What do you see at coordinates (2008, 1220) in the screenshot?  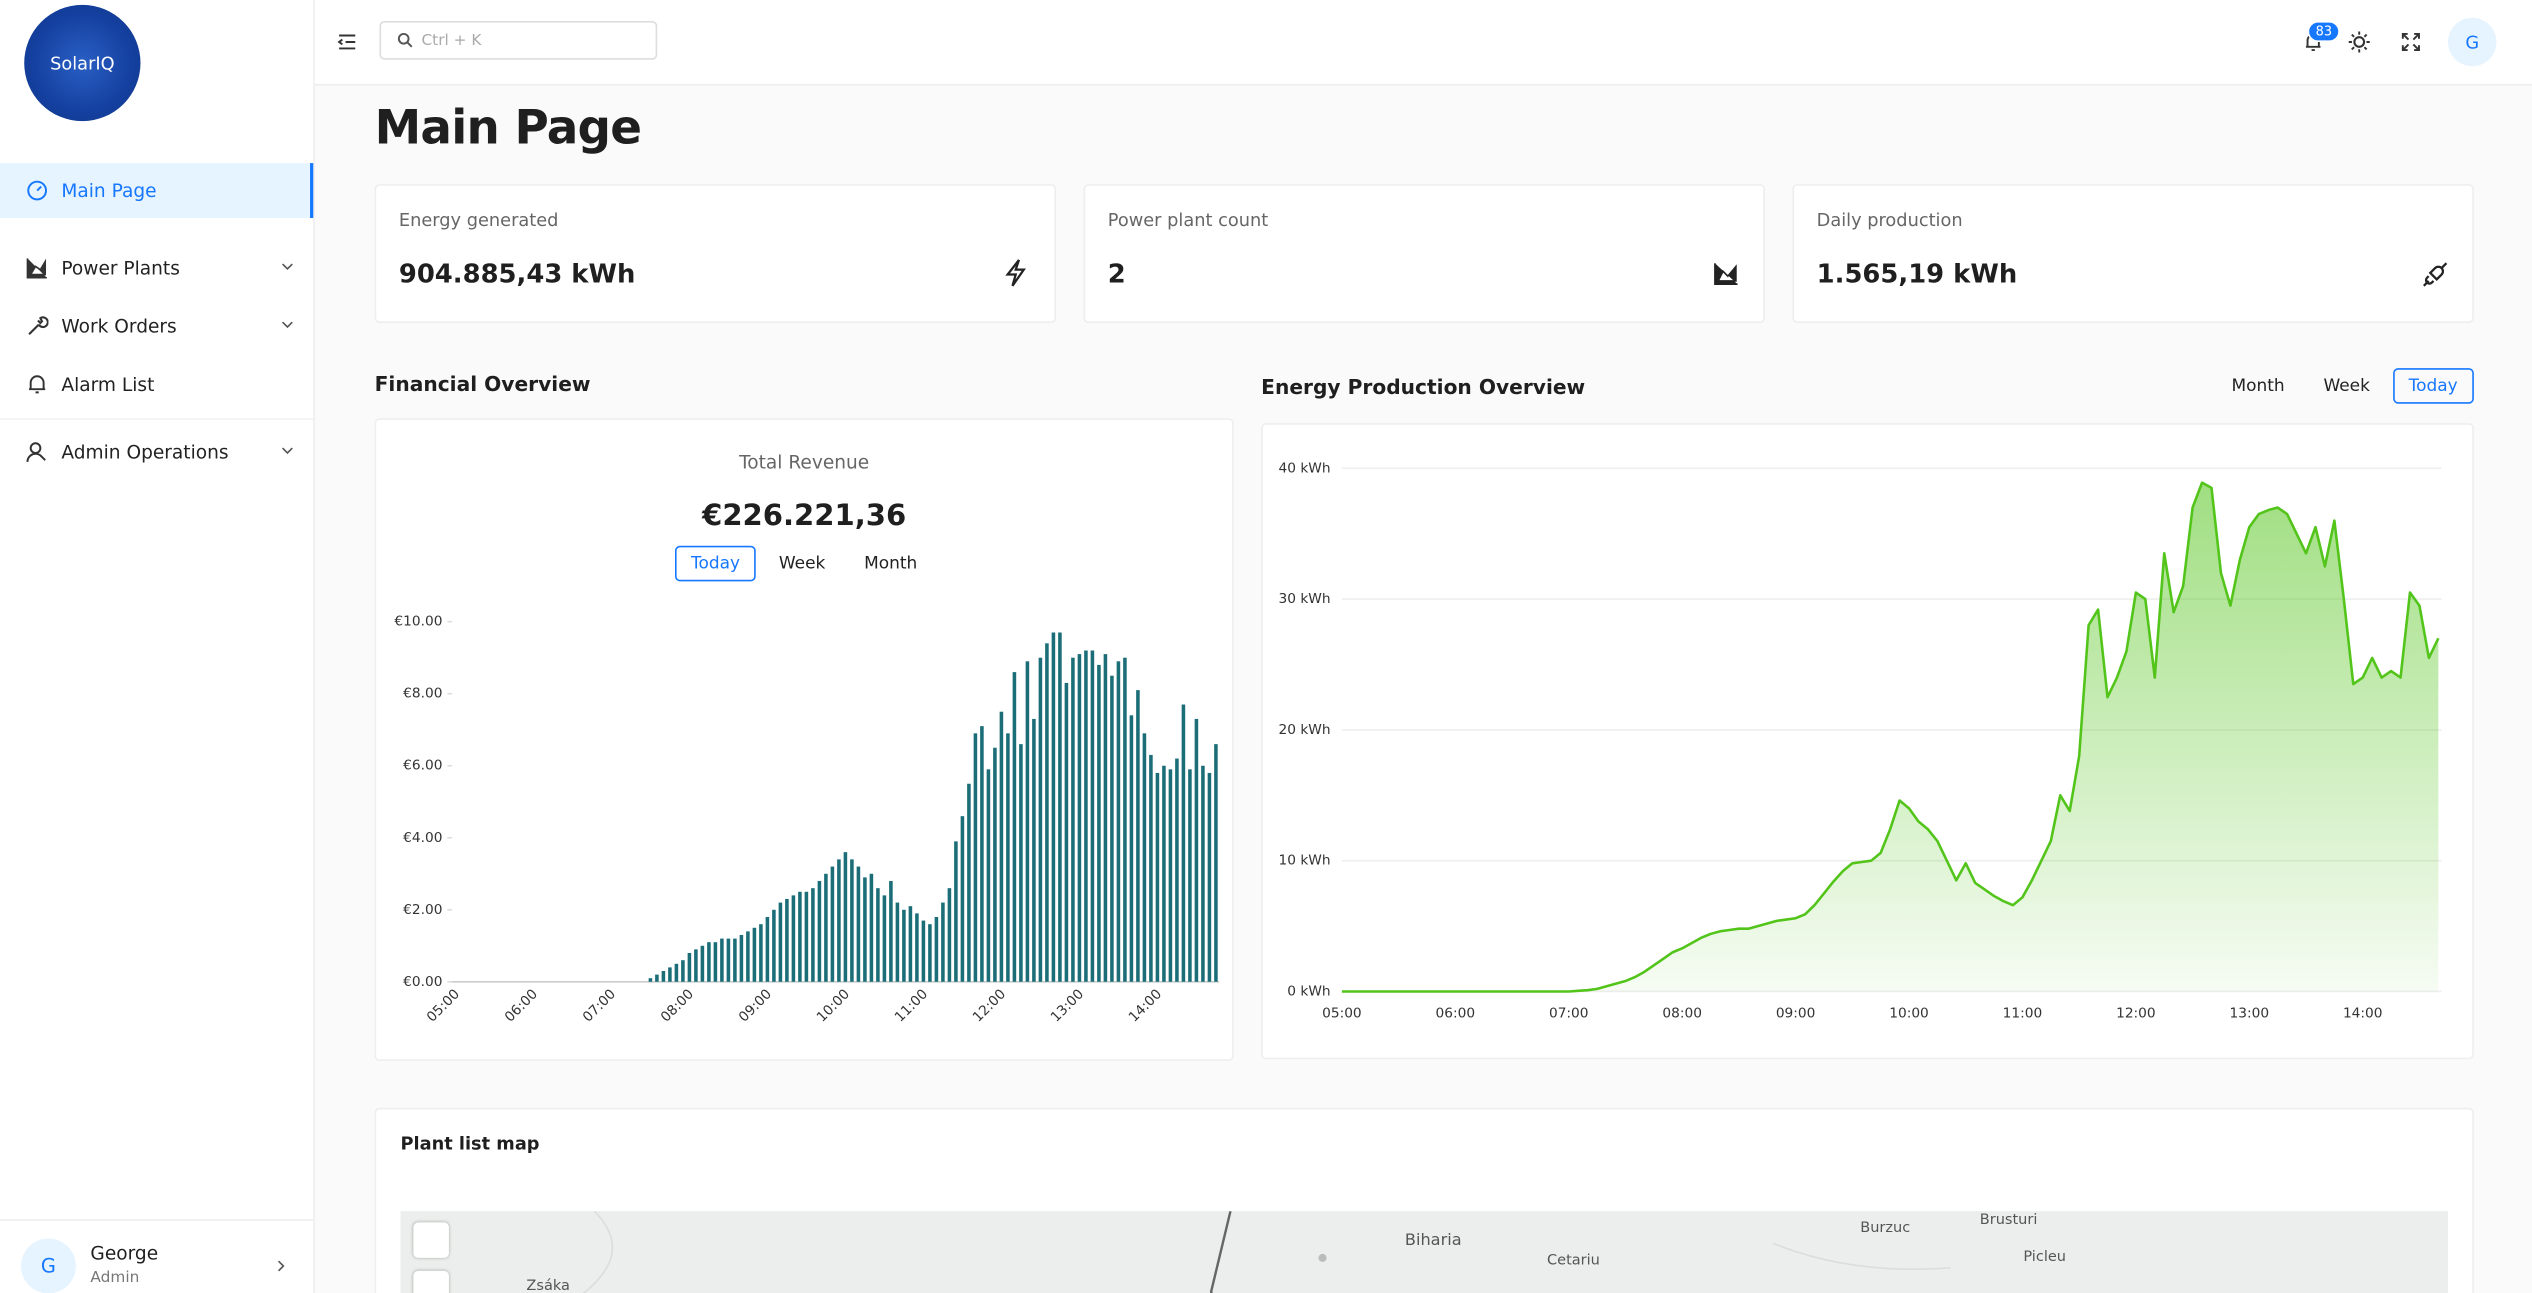 I see `place-label: Brusturi` at bounding box center [2008, 1220].